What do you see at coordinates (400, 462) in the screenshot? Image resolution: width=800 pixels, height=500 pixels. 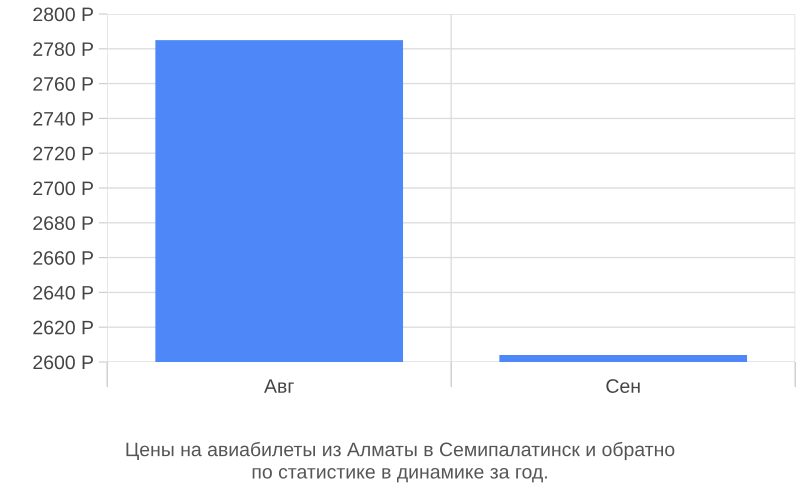 I see `text: Цены на авиабилеты из Алматы в Семипалатинск и обратно по статистике в динамике за год.` at bounding box center [400, 462].